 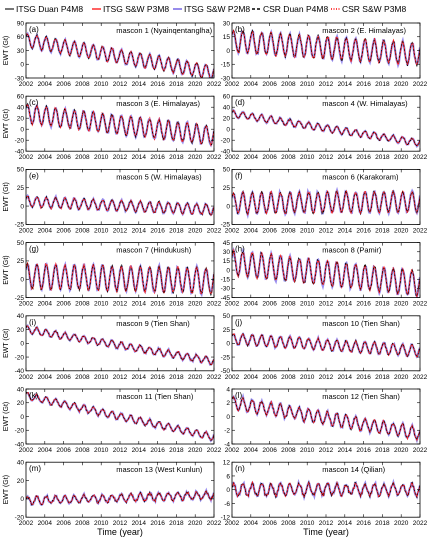 What do you see at coordinates (21, 481) in the screenshot?
I see `y-tick-label: 20` at bounding box center [21, 481].